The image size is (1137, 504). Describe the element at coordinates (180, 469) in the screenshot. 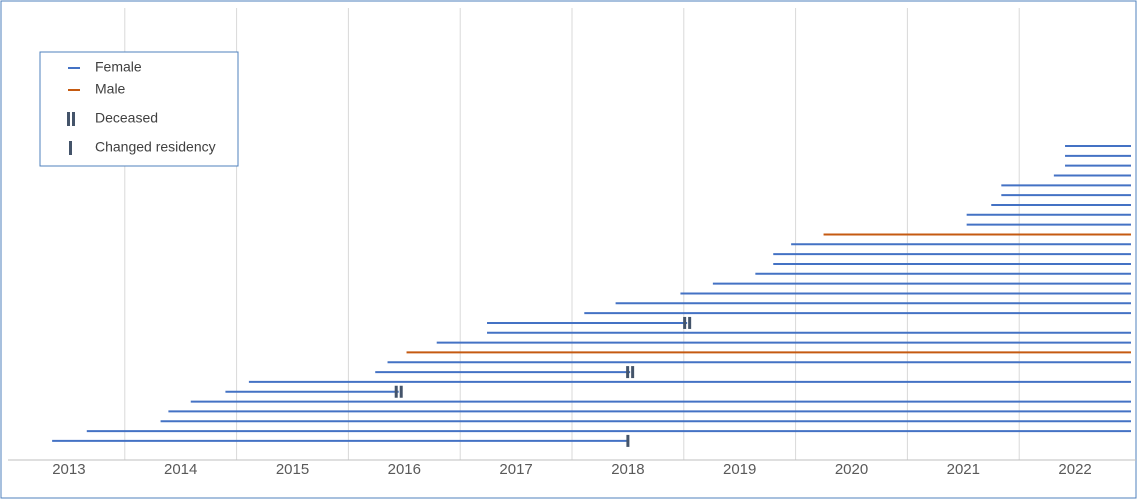

I see `x-tick-label: 2014` at that location.